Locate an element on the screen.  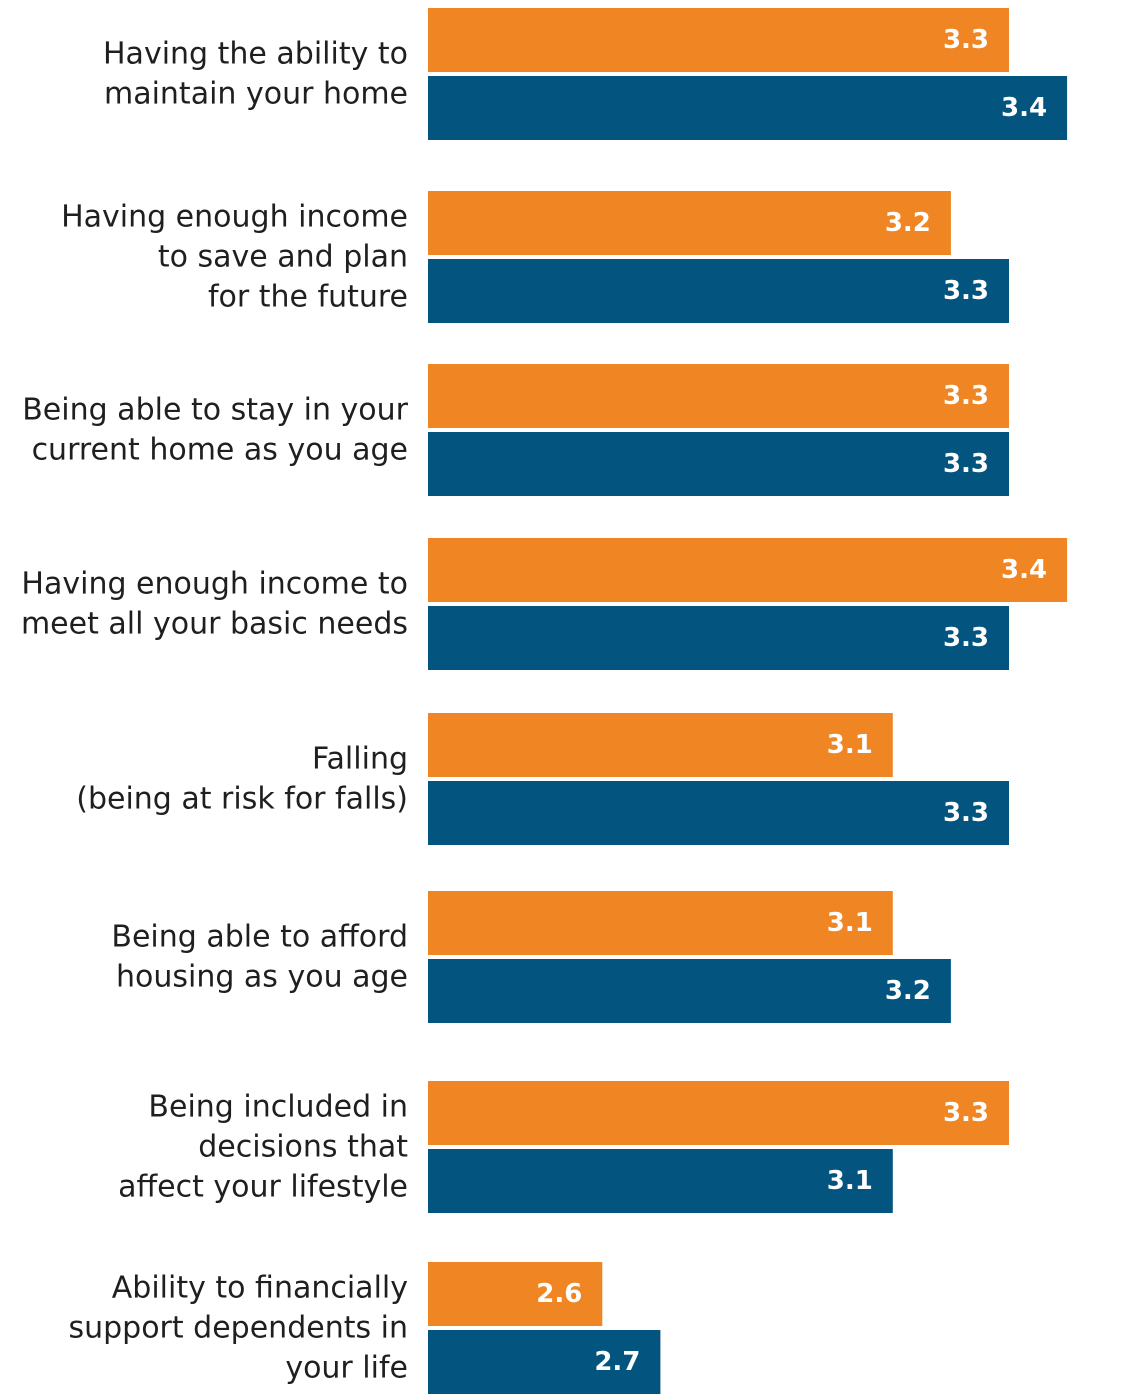
value-label: 2.6 is located at coordinates (559, 1294).